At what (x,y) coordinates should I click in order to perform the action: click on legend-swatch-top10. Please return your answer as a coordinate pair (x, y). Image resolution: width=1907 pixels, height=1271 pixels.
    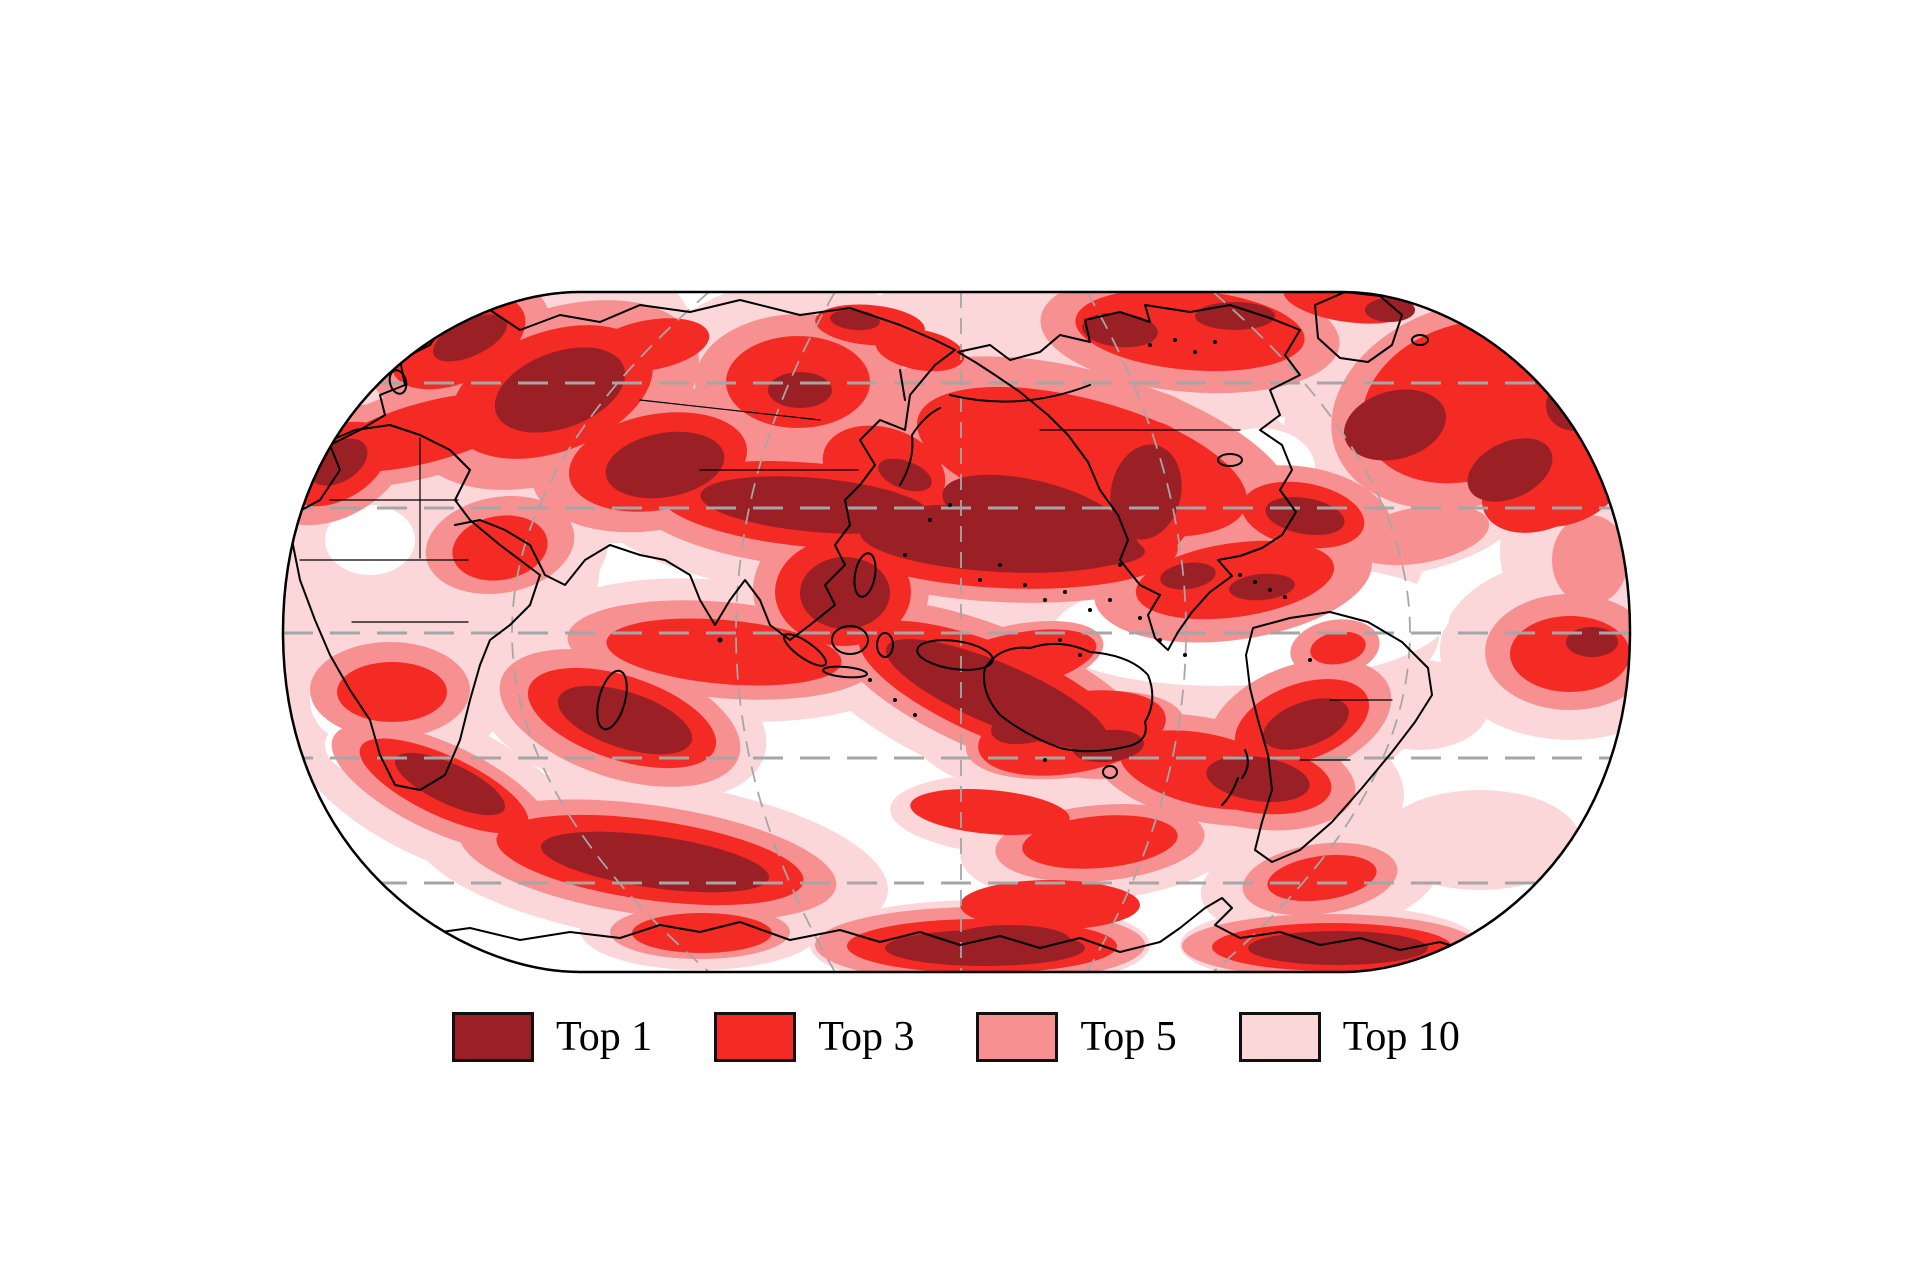
    Looking at the image, I should click on (1279, 1037).